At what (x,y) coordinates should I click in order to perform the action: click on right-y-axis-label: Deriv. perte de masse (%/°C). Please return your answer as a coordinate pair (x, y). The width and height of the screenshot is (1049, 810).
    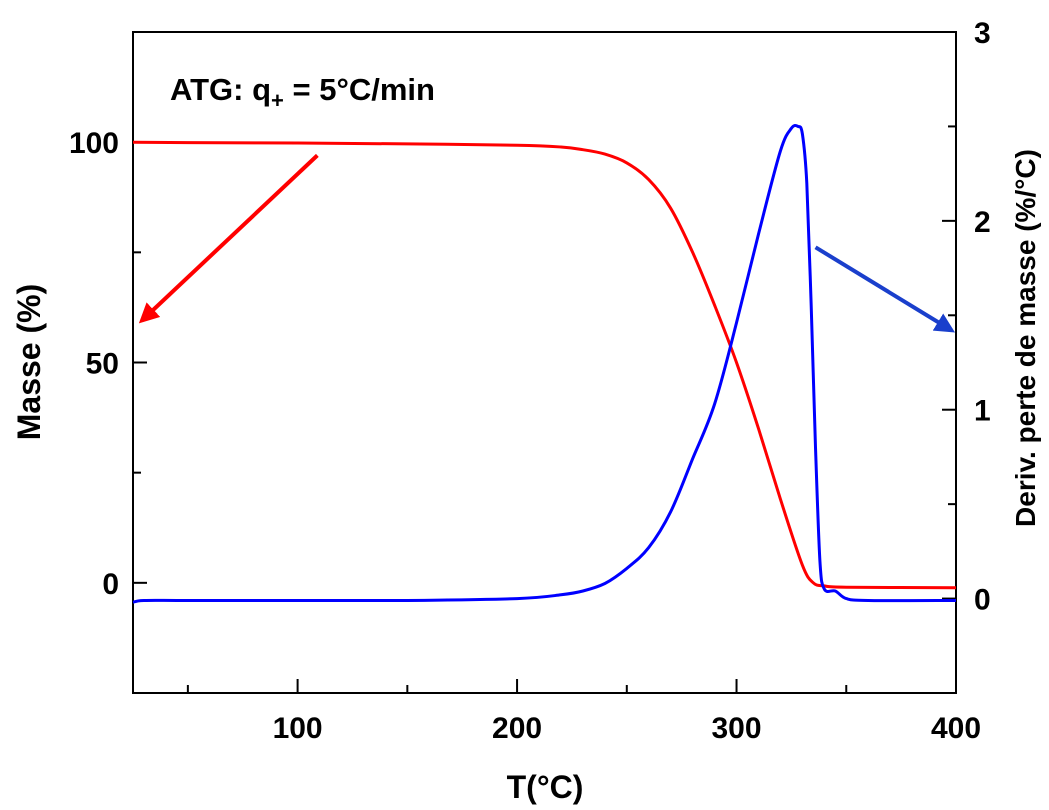
    Looking at the image, I should click on (1025, 338).